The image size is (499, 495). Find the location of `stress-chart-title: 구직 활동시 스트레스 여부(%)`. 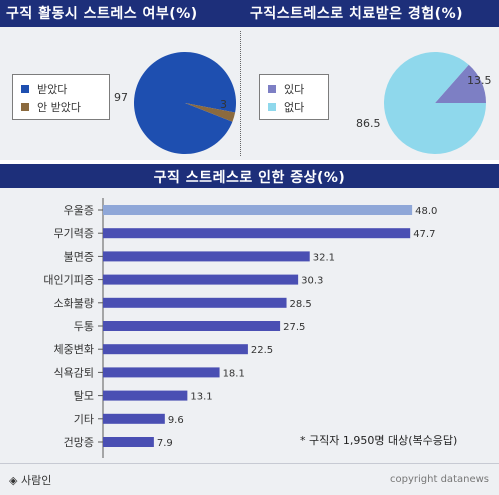

stress-chart-title: 구직 활동시 스트레스 여부(%) is located at coordinates (102, 14).